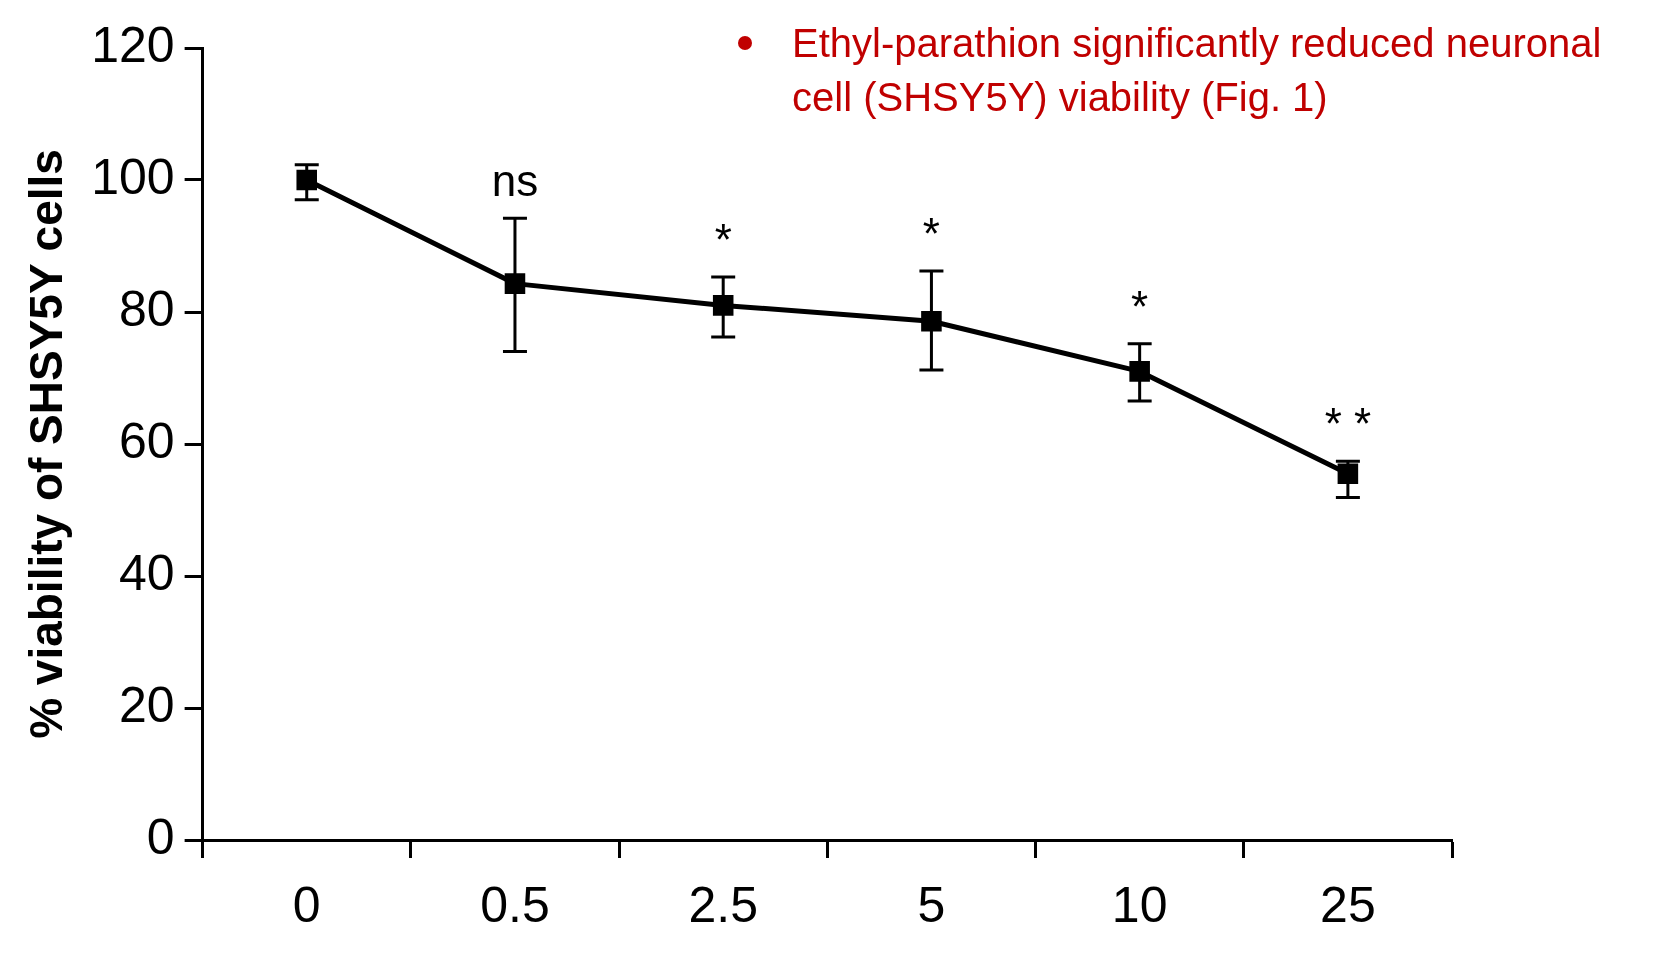 This screenshot has height=980, width=1660. I want to click on annotation: Ethyl-parathion significantly reduced neuronal cell (SHSY5Y) viability (Fig. 1), so click(1197, 70).